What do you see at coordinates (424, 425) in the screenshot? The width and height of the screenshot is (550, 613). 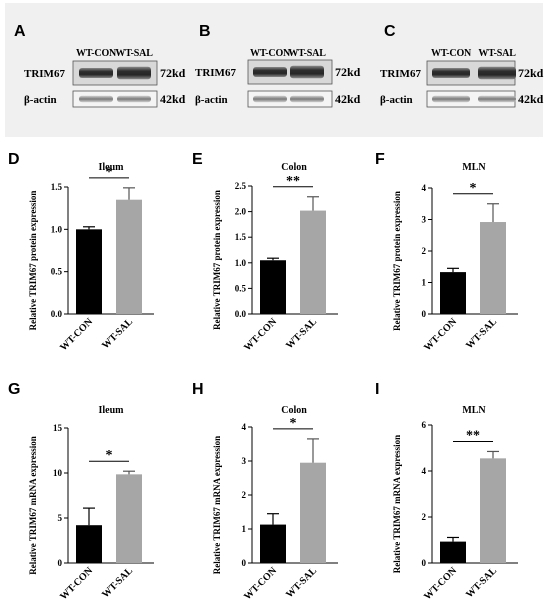 I see `y-tick-label: 6` at bounding box center [424, 425].